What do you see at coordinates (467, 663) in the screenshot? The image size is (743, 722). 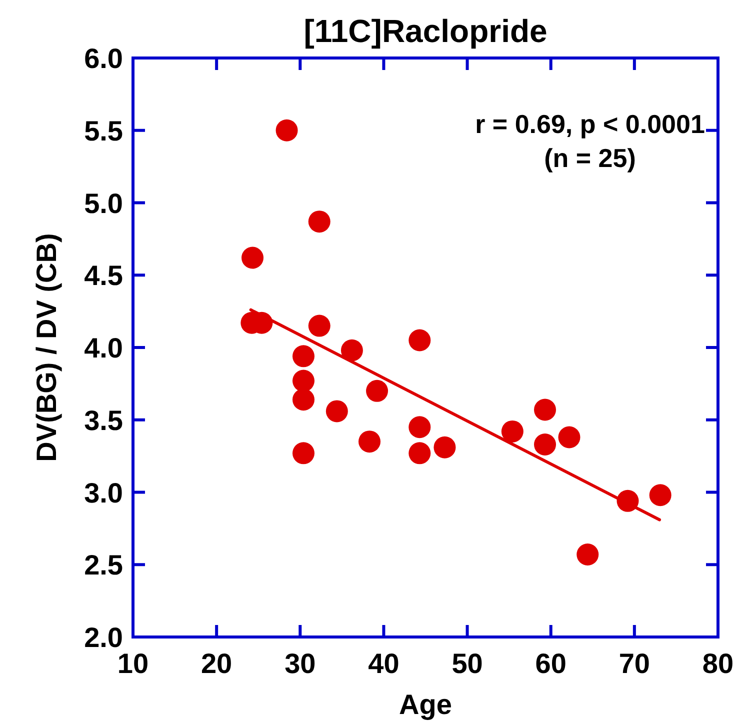 I see `x-tick-label: 50` at bounding box center [467, 663].